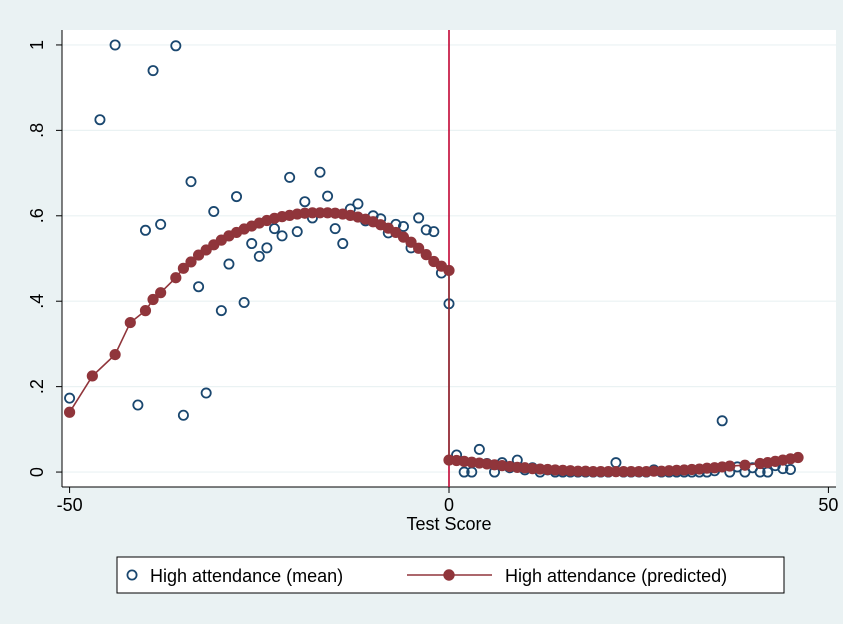 The image size is (843, 624). What do you see at coordinates (37, 301) in the screenshot?
I see `y-tick-label: .4` at bounding box center [37, 301].